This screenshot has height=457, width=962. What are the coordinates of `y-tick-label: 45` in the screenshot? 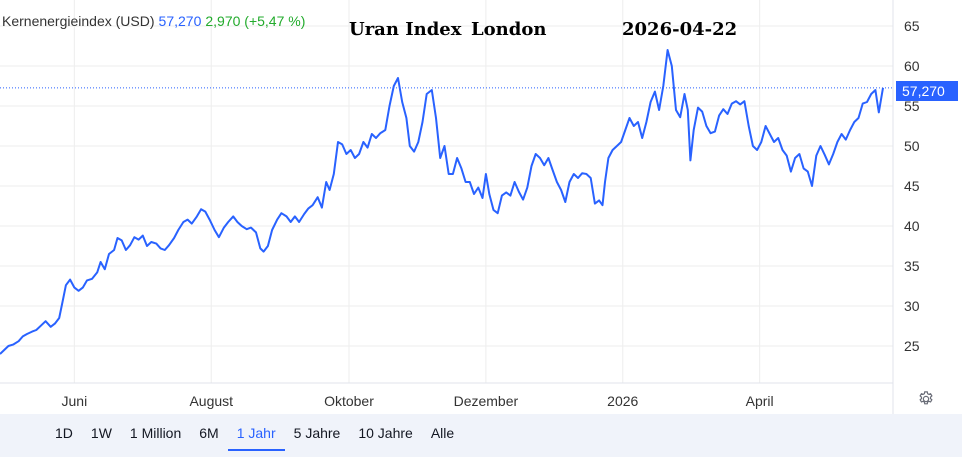 It's located at (912, 186).